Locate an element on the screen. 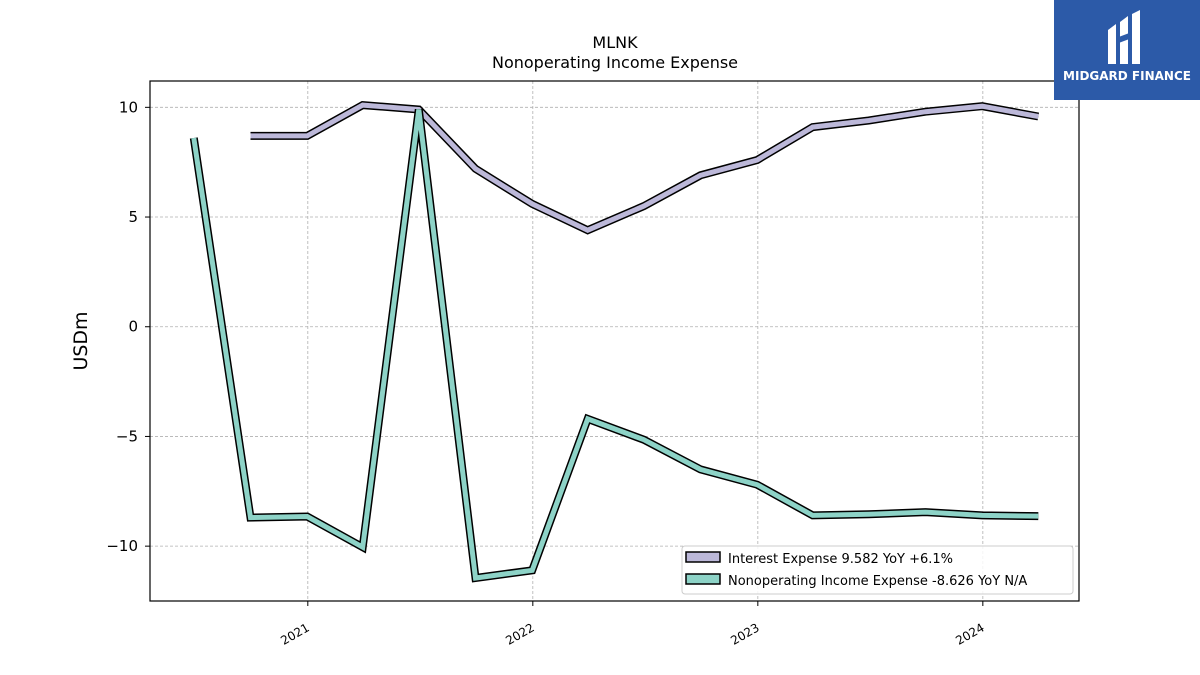  chart-title: MLNK is located at coordinates (615, 42).